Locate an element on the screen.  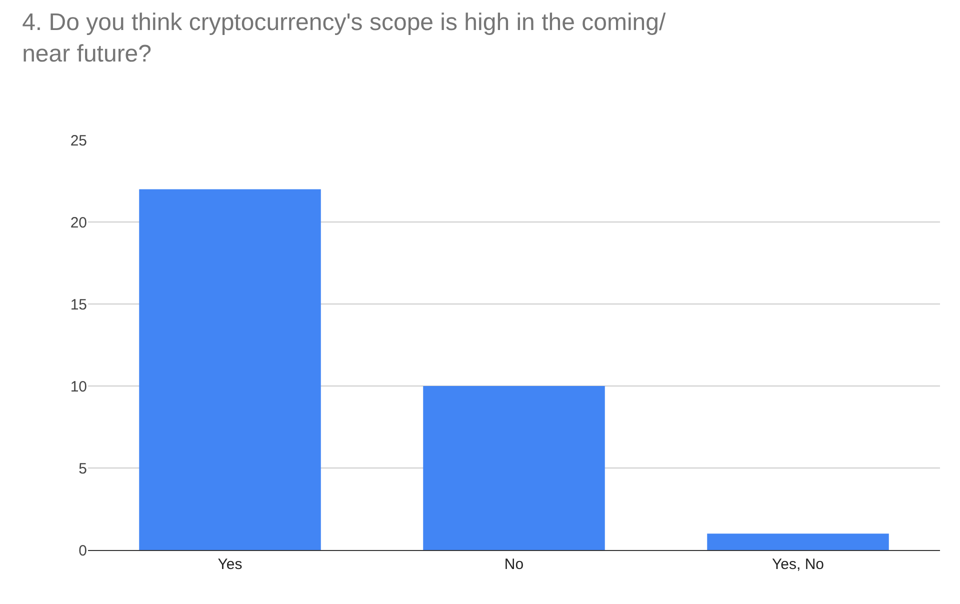
y-tick-label: 0 is located at coordinates (82, 551).